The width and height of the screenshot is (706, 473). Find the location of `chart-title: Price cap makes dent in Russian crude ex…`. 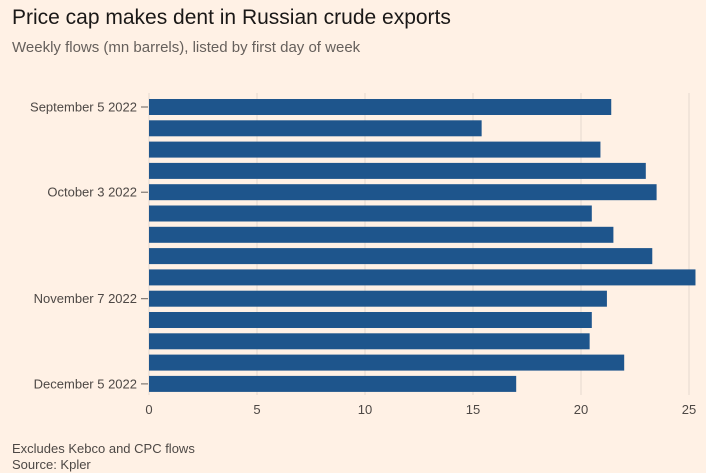

chart-title: Price cap makes dent in Russian crude ex… is located at coordinates (231, 17).